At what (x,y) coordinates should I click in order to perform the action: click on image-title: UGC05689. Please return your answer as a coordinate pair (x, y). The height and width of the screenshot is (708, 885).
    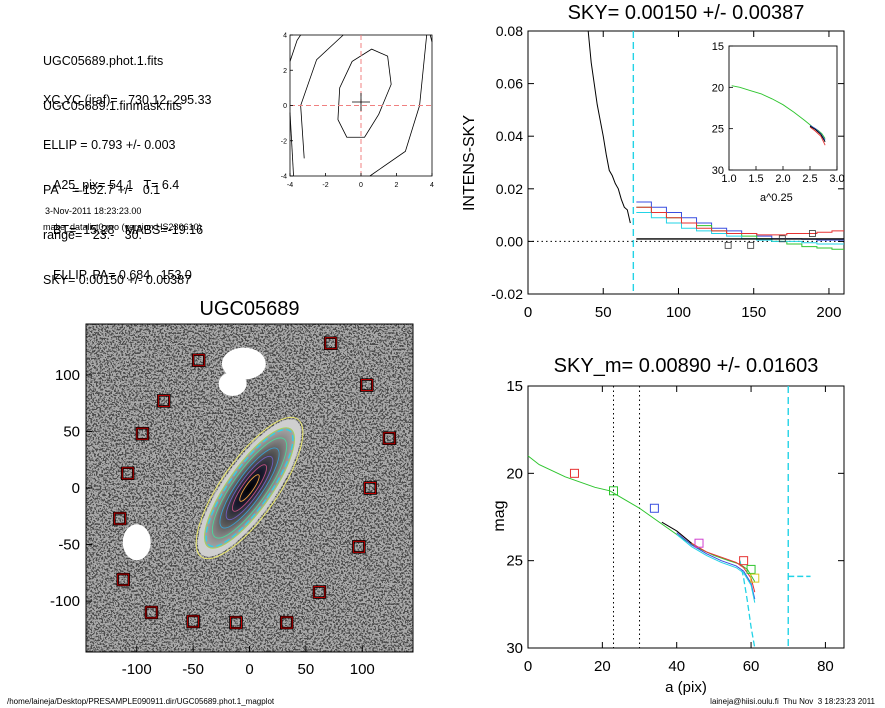
    Looking at the image, I should click on (249, 309).